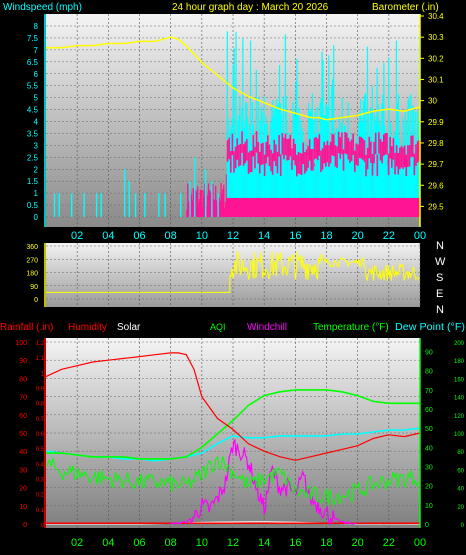 Image resolution: width=466 pixels, height=555 pixels. I want to click on aqi-tick-label: 20, so click(460, 508).